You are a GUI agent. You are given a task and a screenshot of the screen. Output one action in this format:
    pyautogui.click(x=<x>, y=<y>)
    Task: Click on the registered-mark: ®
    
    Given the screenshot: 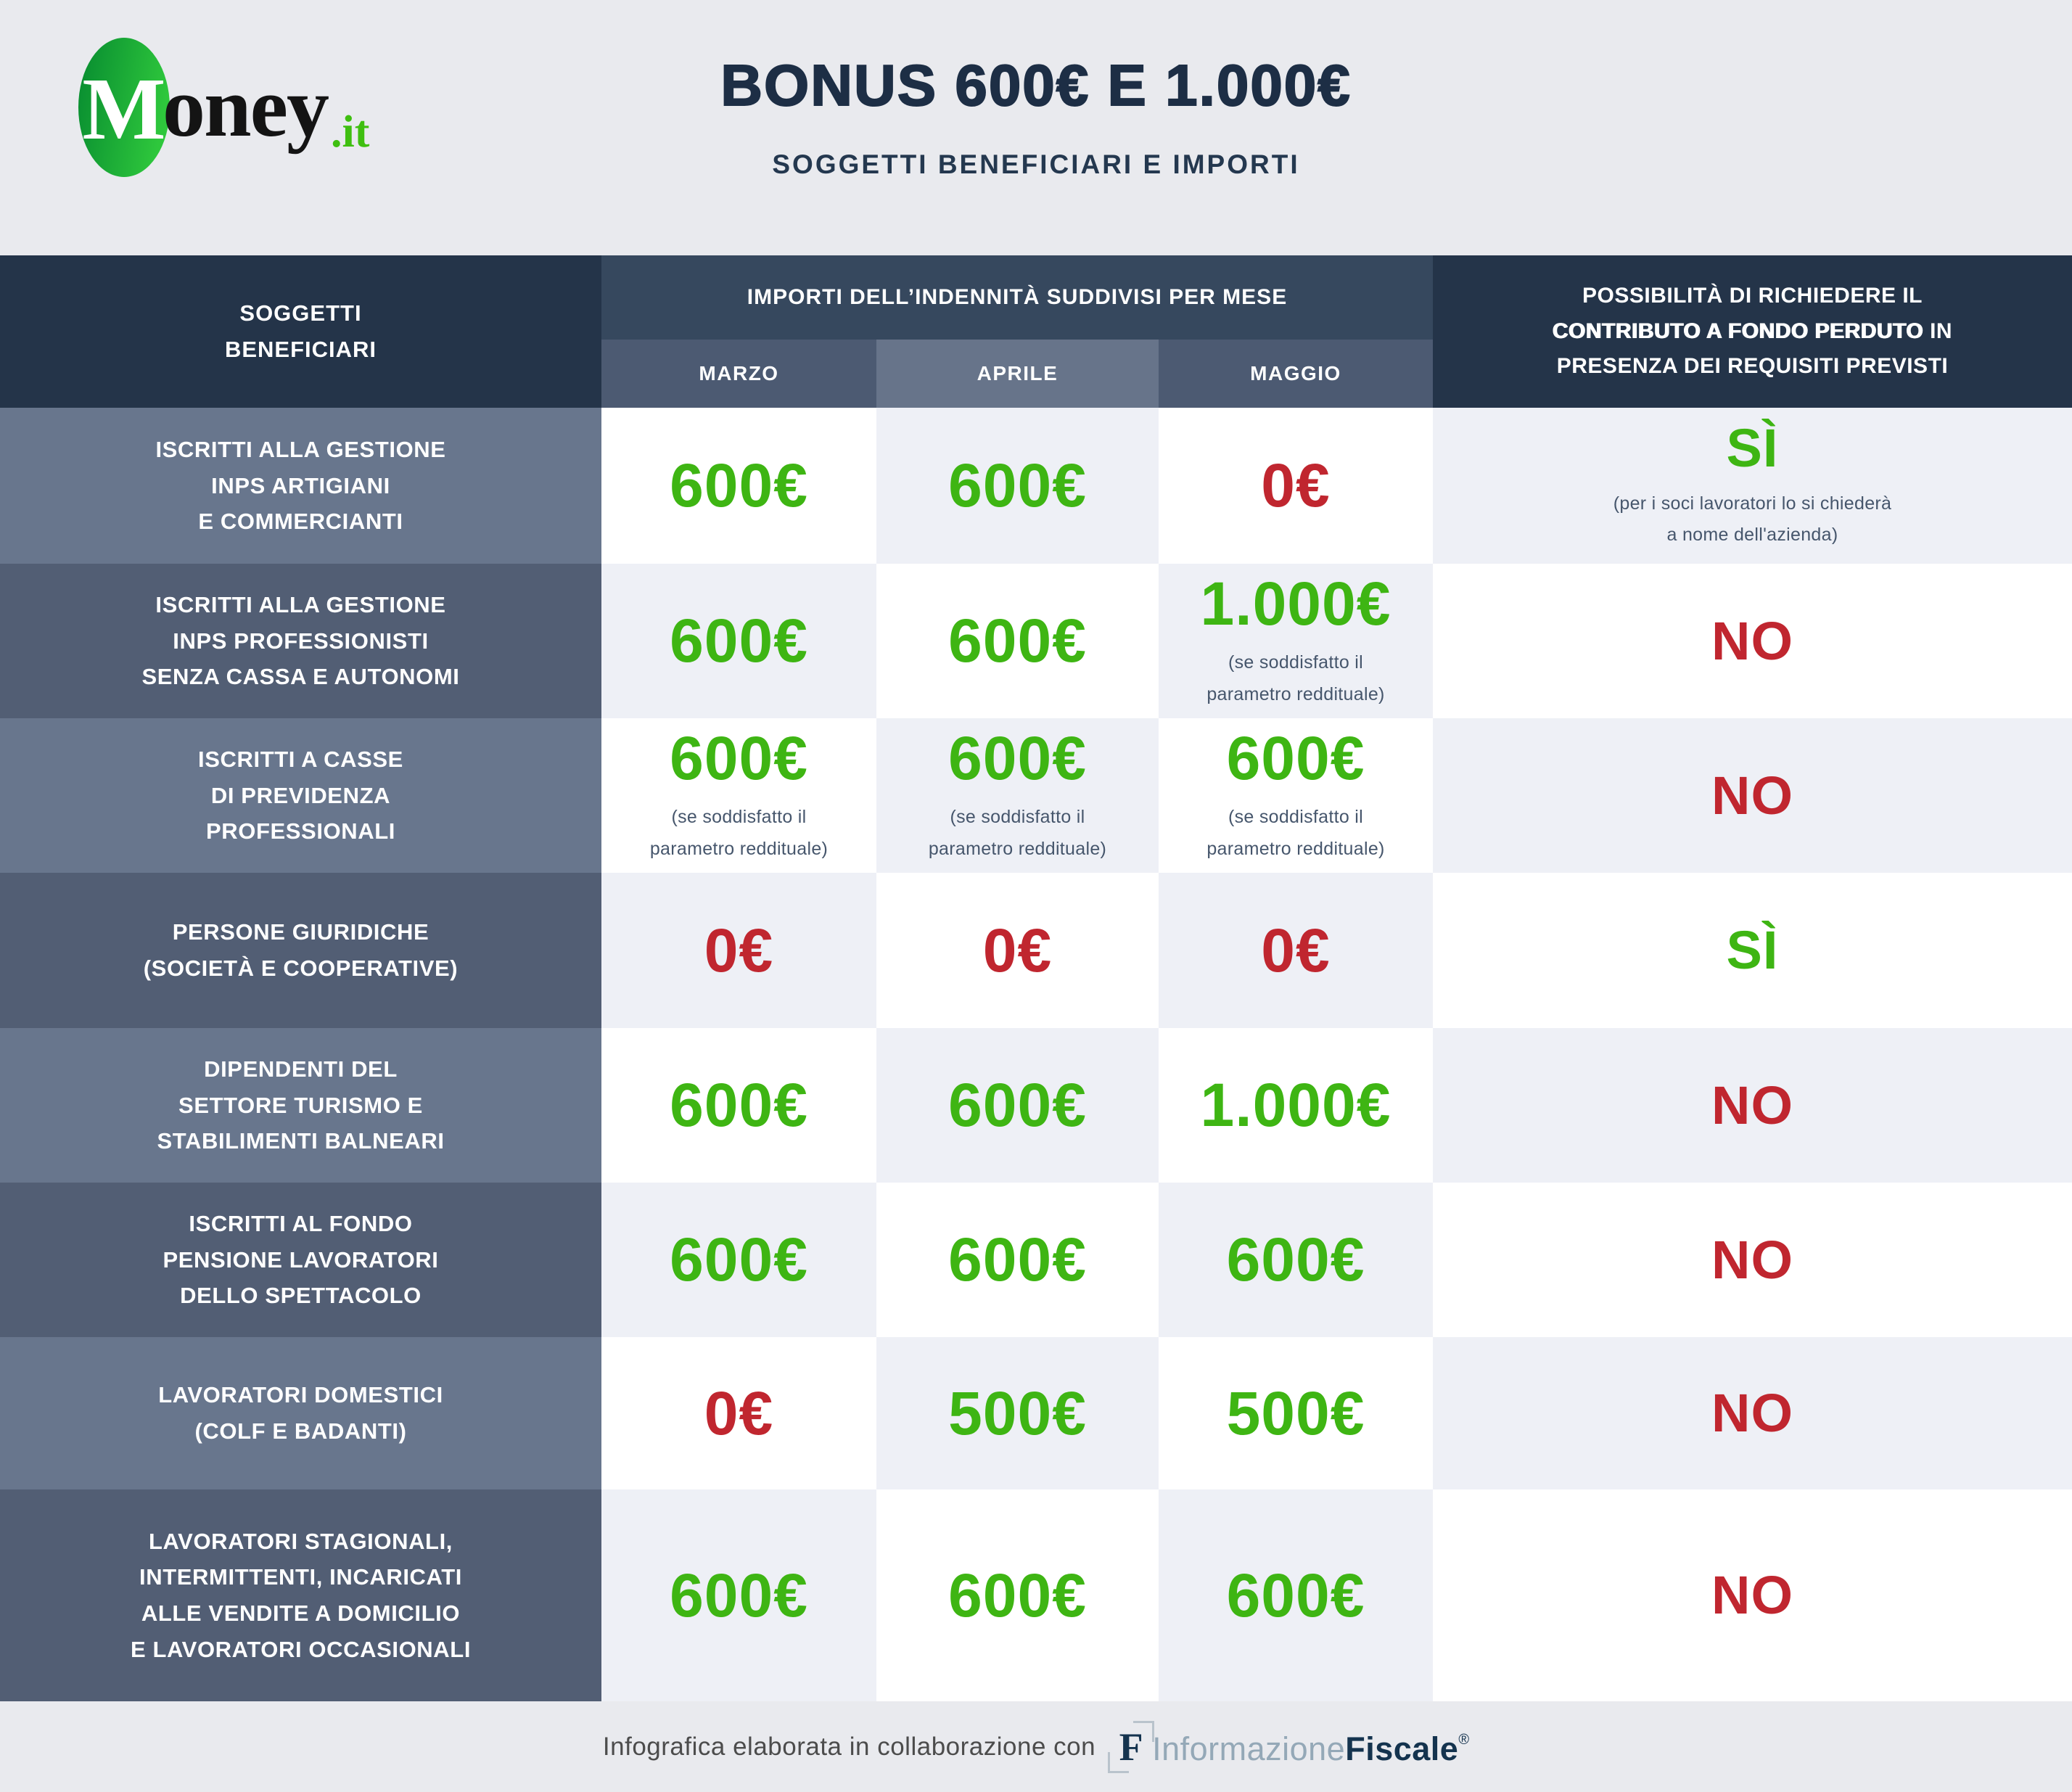 What is the action you would take?
    pyautogui.click(x=1464, y=1740)
    